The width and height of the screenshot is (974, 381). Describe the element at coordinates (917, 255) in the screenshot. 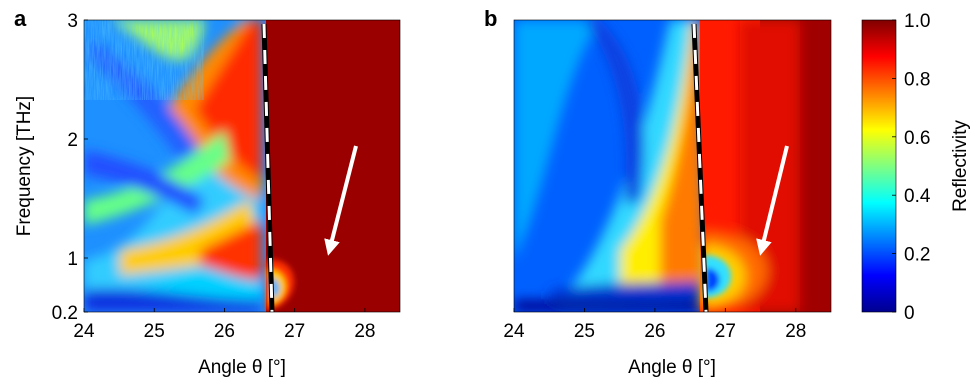

I see `colorbar-tick-label: 0.2` at that location.